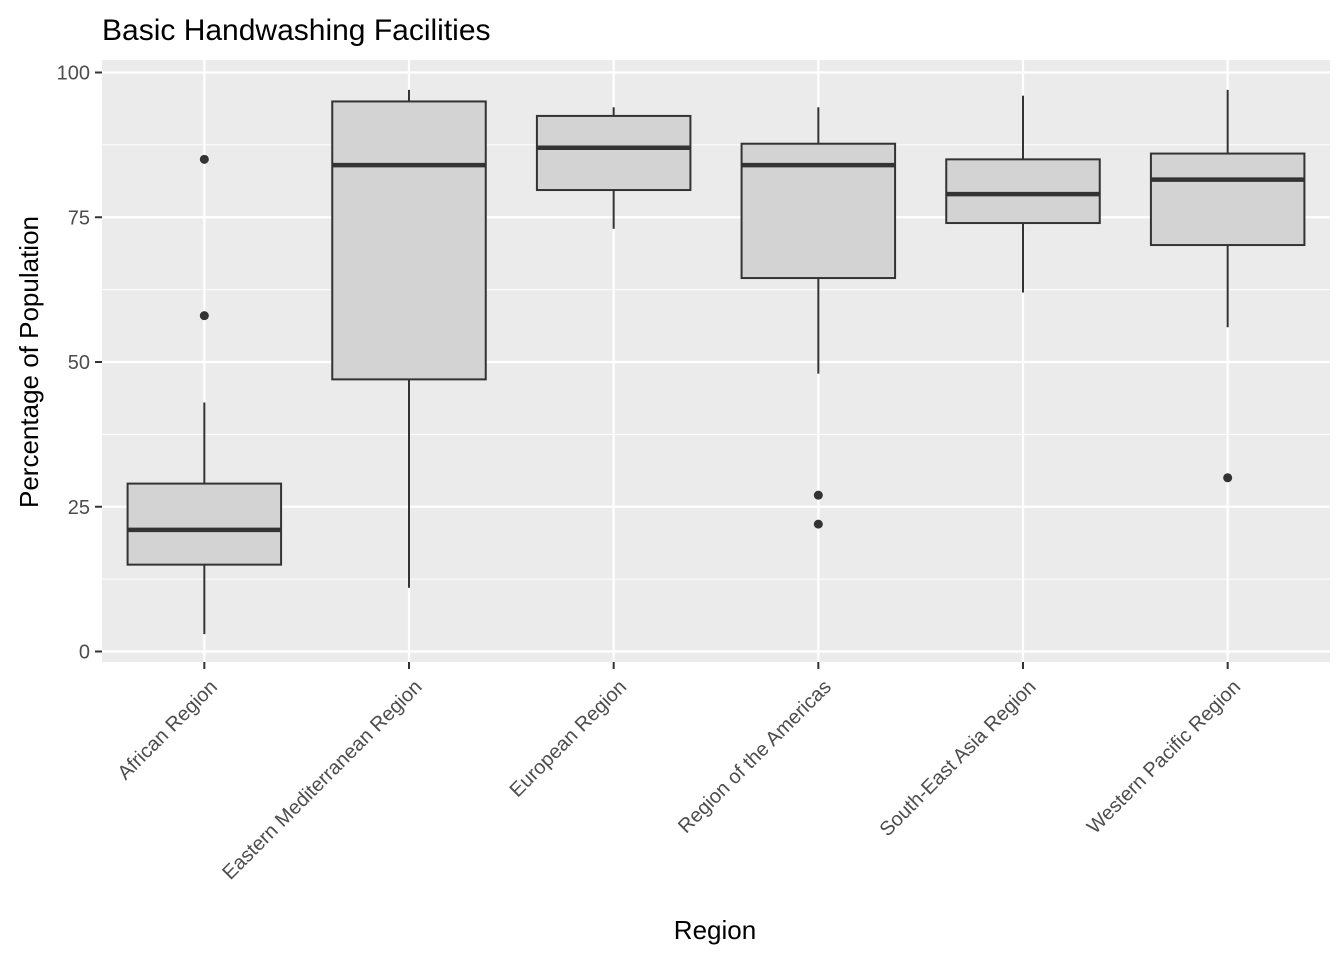 This screenshot has height=960, width=1344. What do you see at coordinates (79, 508) in the screenshot?
I see `y-tick-label: 25` at bounding box center [79, 508].